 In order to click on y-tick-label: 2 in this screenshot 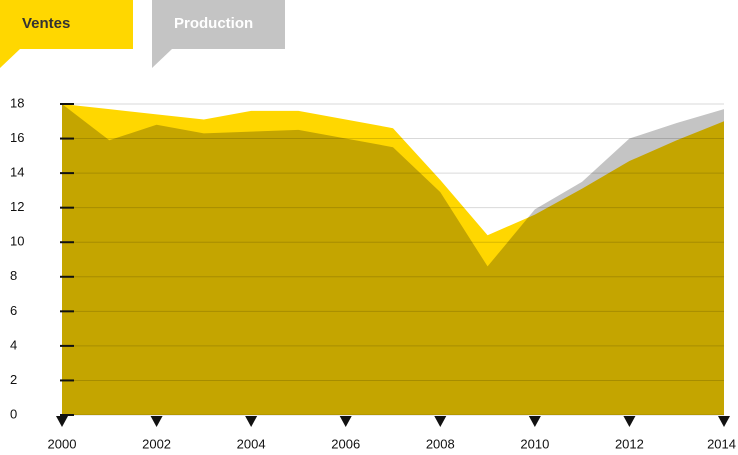, I will do `click(13, 379)`.